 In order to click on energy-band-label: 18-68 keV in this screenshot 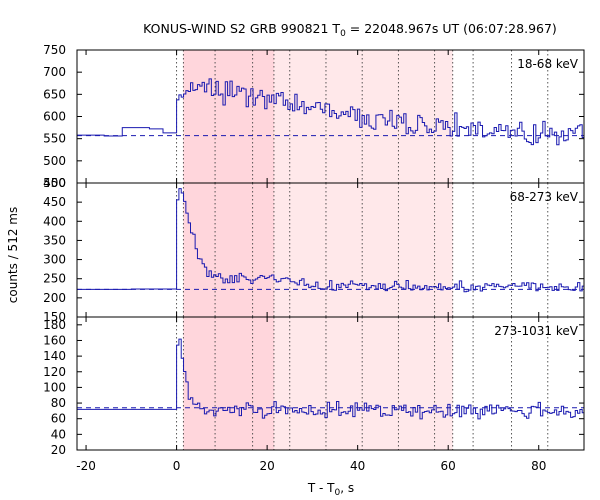, I will do `click(548, 64)`.